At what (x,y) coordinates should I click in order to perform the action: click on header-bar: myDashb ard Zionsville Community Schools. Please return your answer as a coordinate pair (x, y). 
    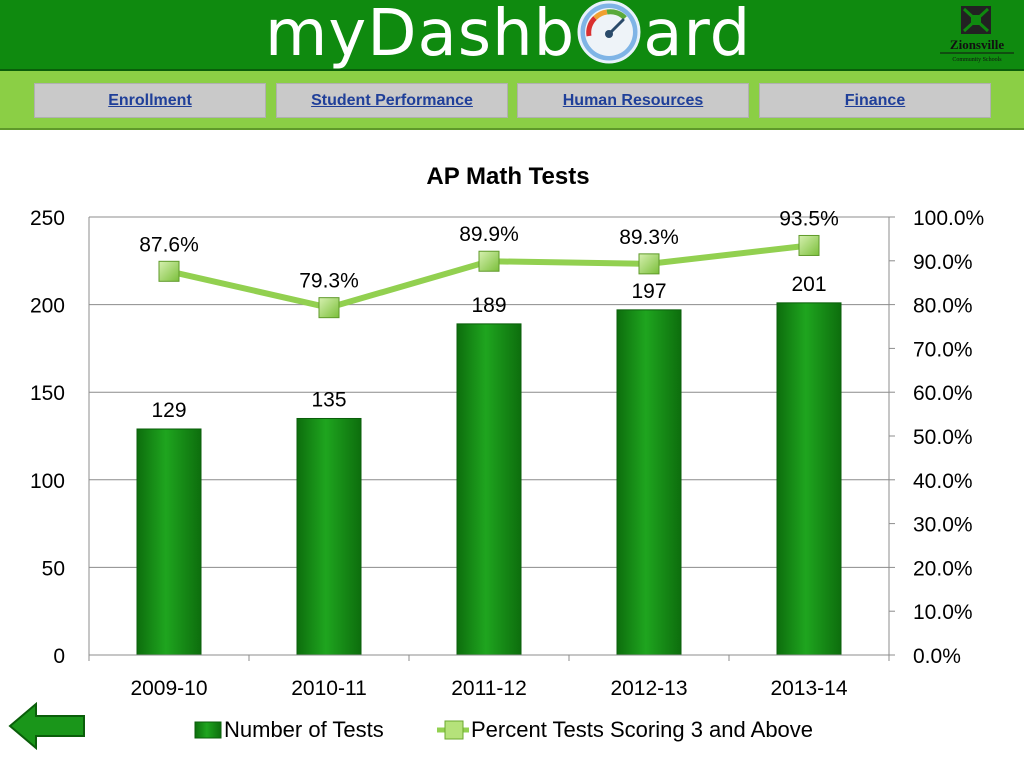
    Looking at the image, I should click on (512, 35).